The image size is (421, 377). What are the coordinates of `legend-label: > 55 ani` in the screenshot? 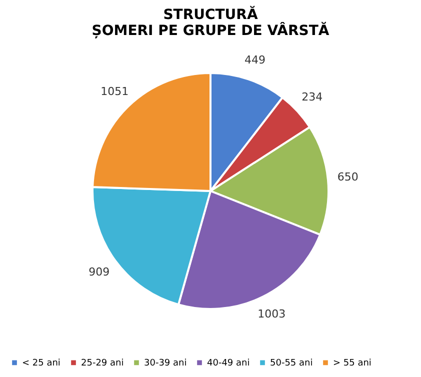 It's located at (352, 363).